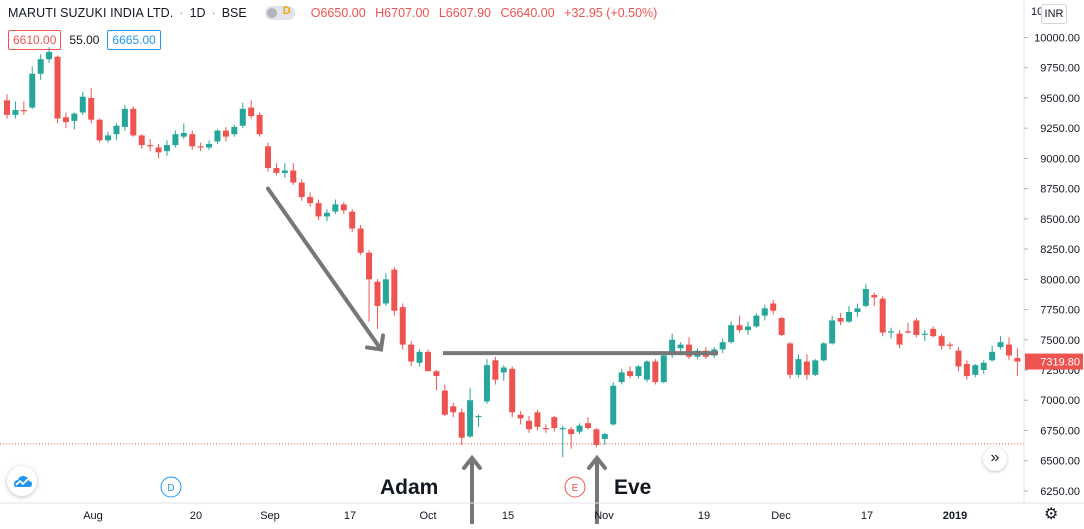  I want to click on sell-button: 6610.00, so click(35, 40).